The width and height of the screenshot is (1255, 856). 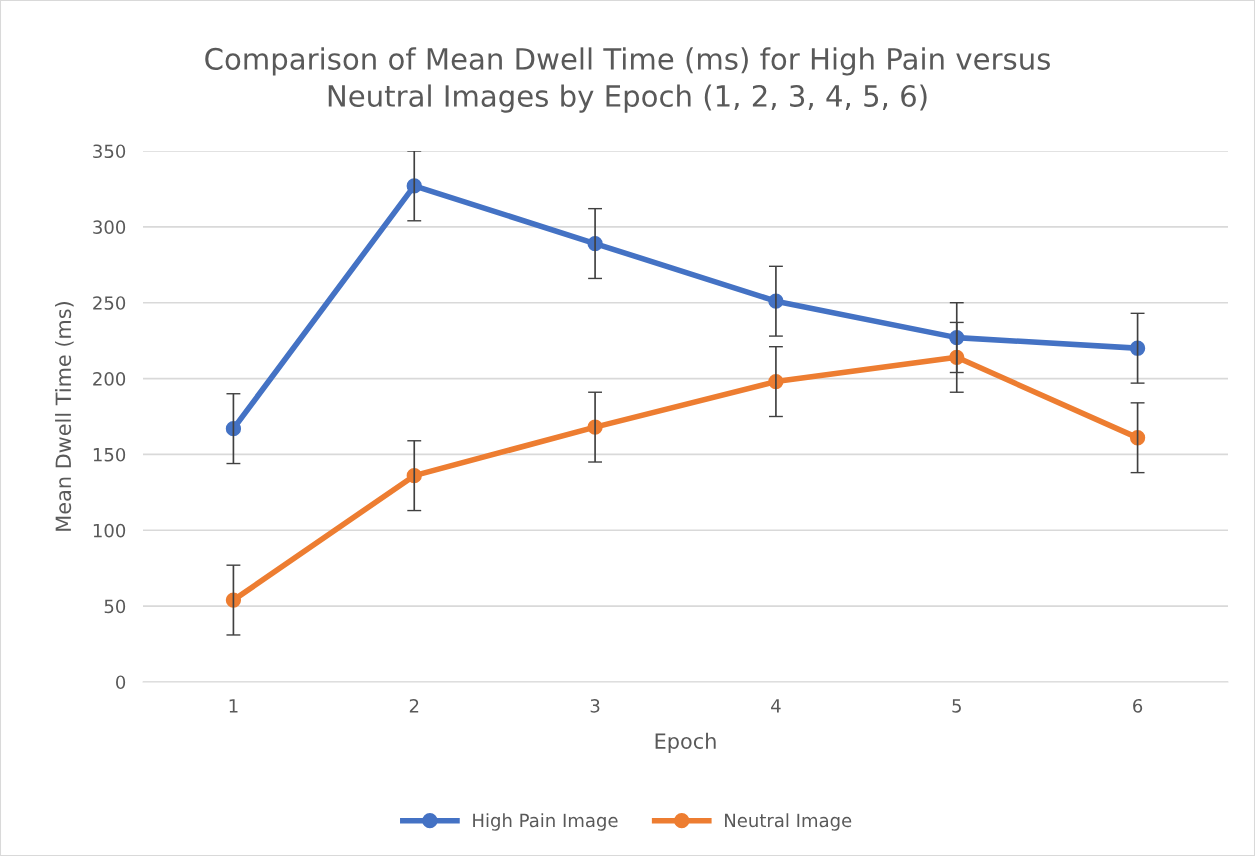 What do you see at coordinates (109, 303) in the screenshot?
I see `y-tick-label: 250` at bounding box center [109, 303].